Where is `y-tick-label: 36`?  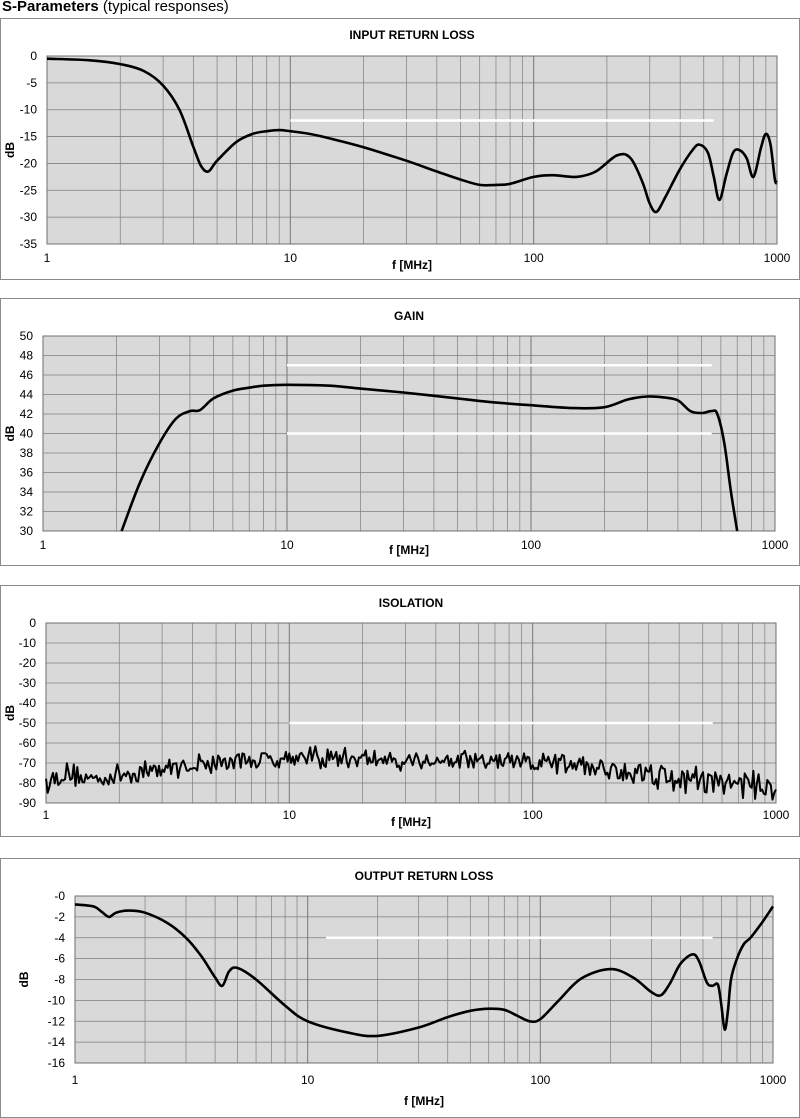
y-tick-label: 36 is located at coordinates (27, 473).